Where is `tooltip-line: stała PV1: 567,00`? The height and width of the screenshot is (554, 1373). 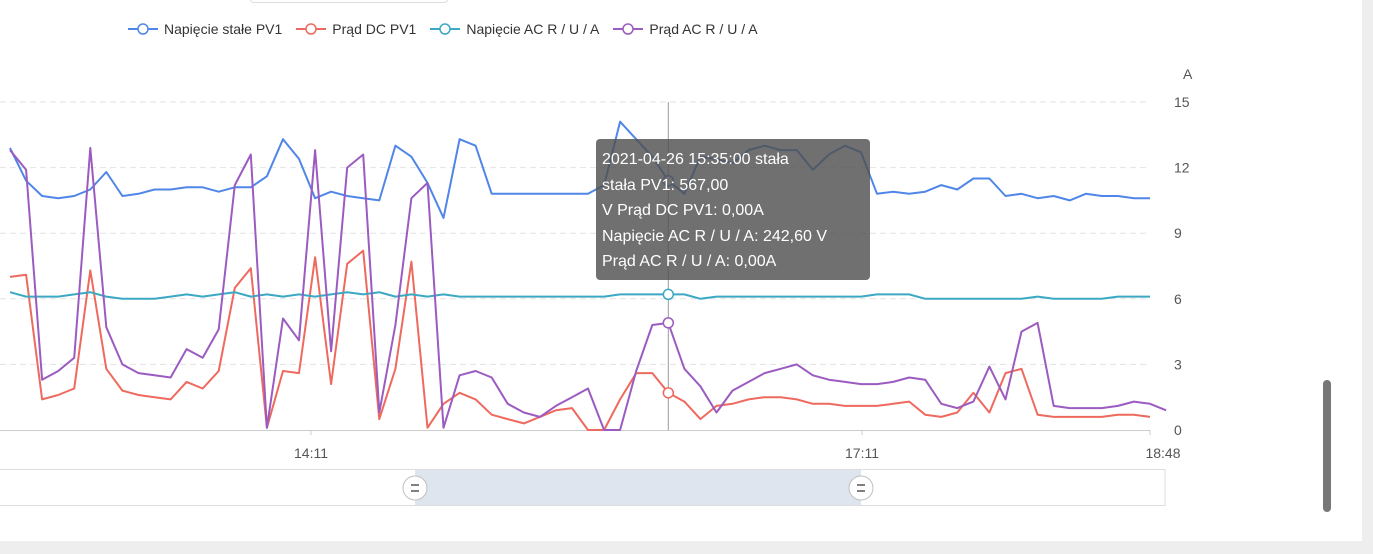 tooltip-line: stała PV1: 567,00 is located at coordinates (665, 185).